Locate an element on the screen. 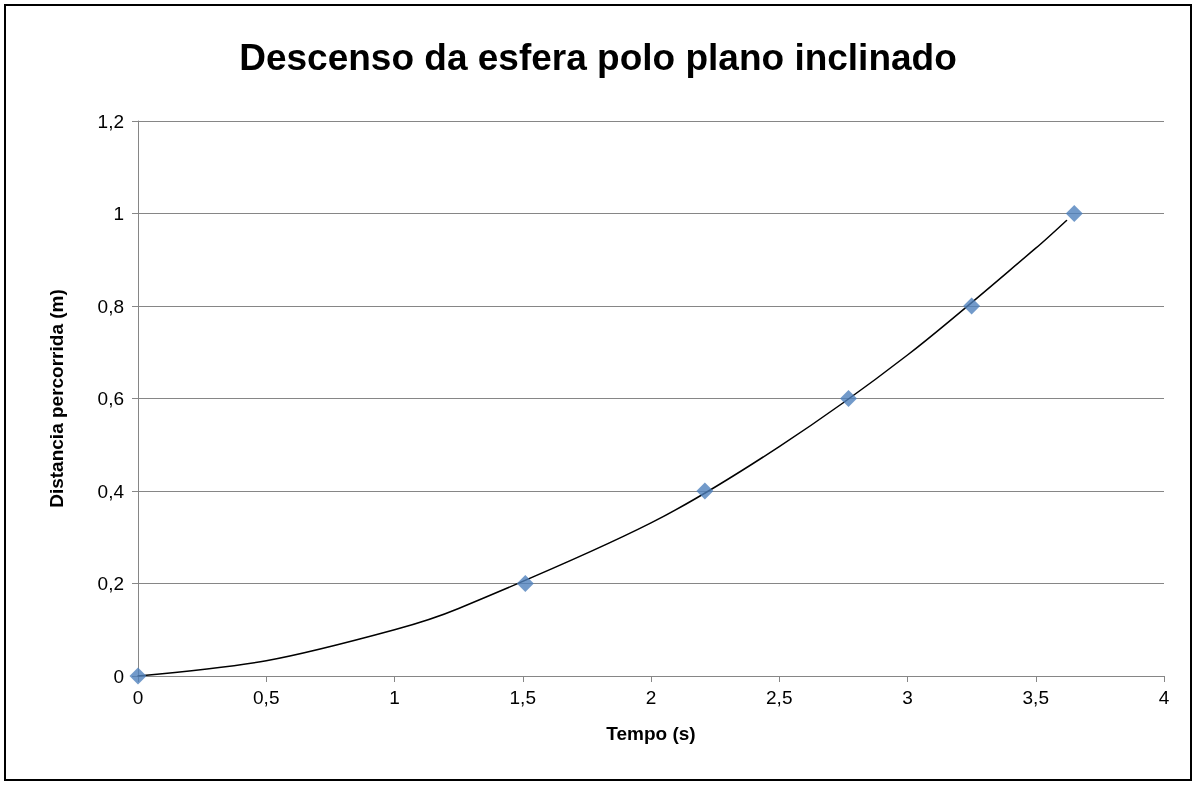 The height and width of the screenshot is (789, 1200). x-tick-label: 0,5 is located at coordinates (266, 697).